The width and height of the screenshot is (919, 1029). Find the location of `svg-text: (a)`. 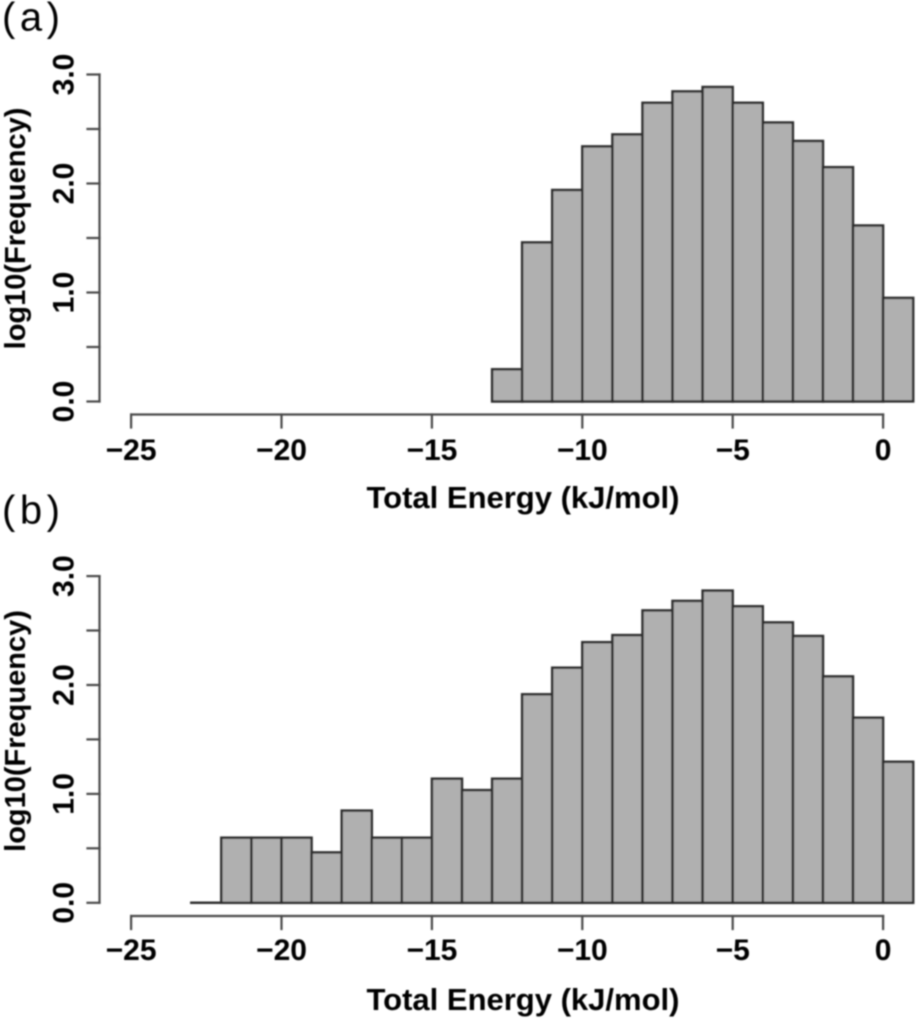

svg-text: (a) is located at coordinates (33, 20).